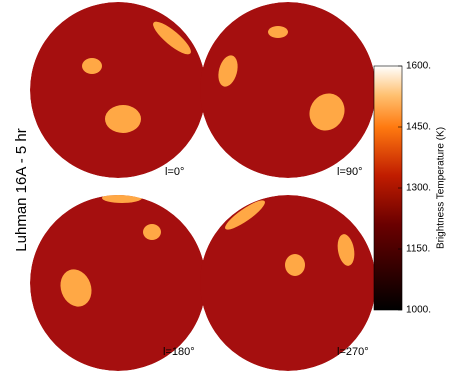 Image resolution: width=453 pixels, height=371 pixels. I want to click on panel-label: l=180°, so click(179, 352).